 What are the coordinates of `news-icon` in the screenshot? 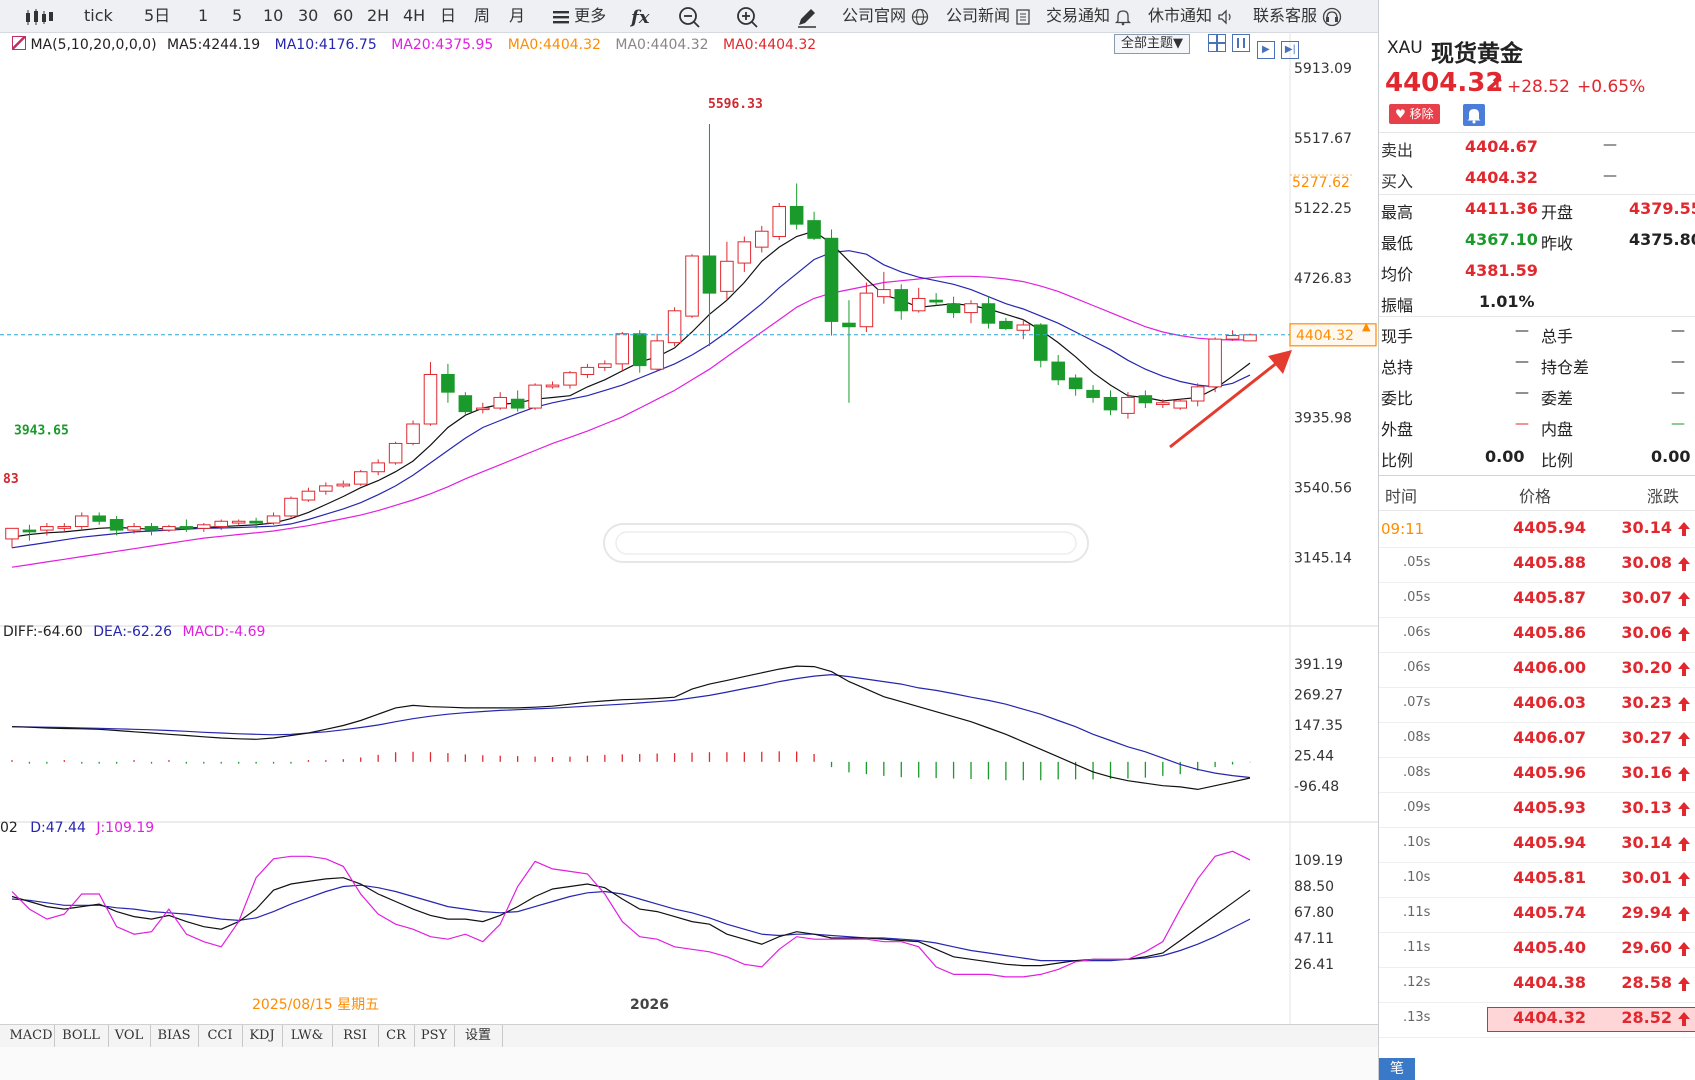 It's located at (1023, 15).